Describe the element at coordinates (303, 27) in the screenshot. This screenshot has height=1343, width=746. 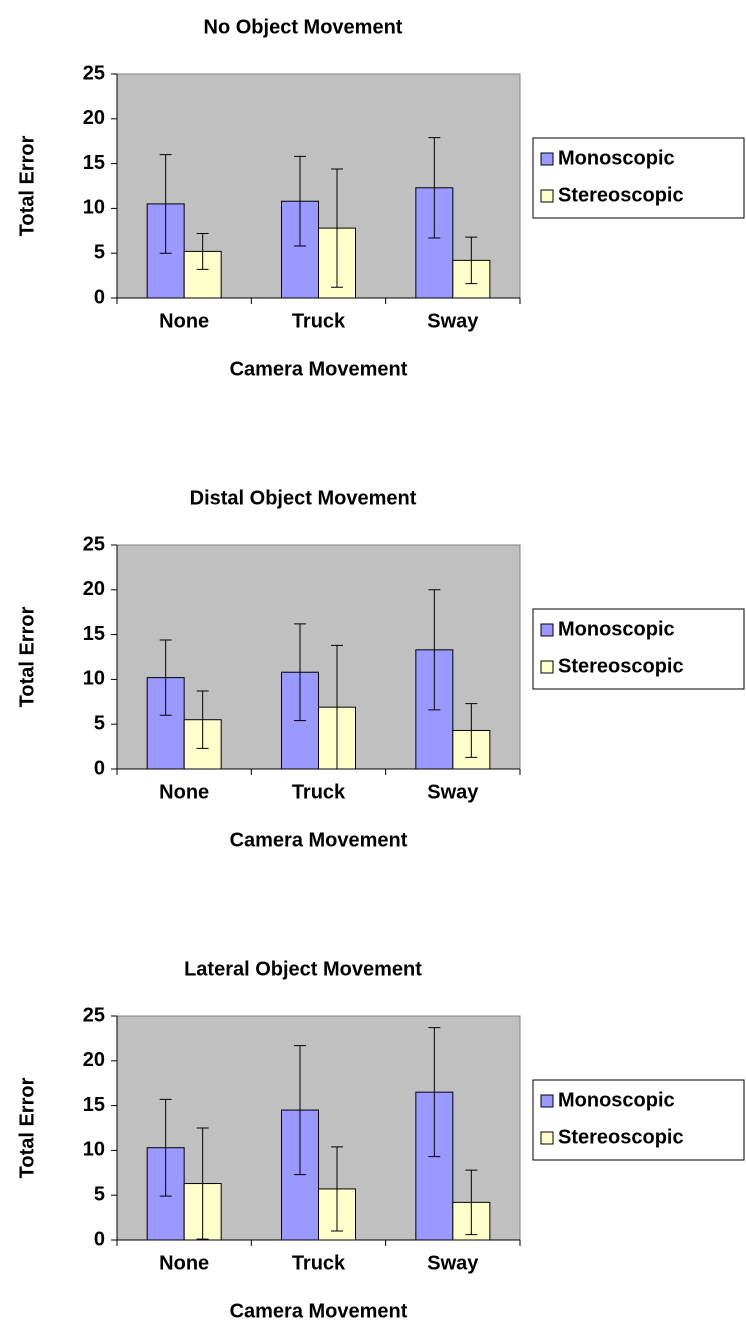
I see `chart-title: No Object Movement` at that location.